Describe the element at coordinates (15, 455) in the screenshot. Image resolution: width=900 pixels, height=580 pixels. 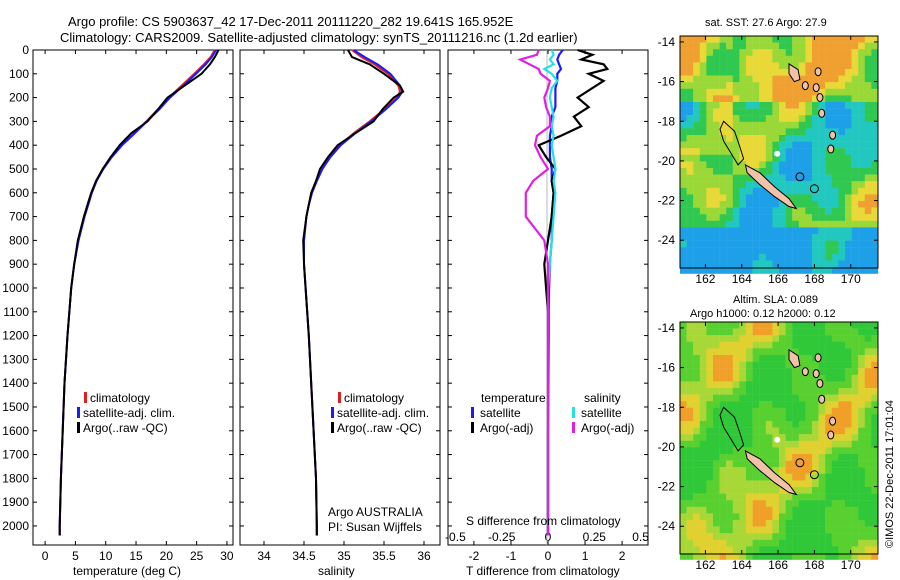
I see `depth-tick-label: 1700` at that location.